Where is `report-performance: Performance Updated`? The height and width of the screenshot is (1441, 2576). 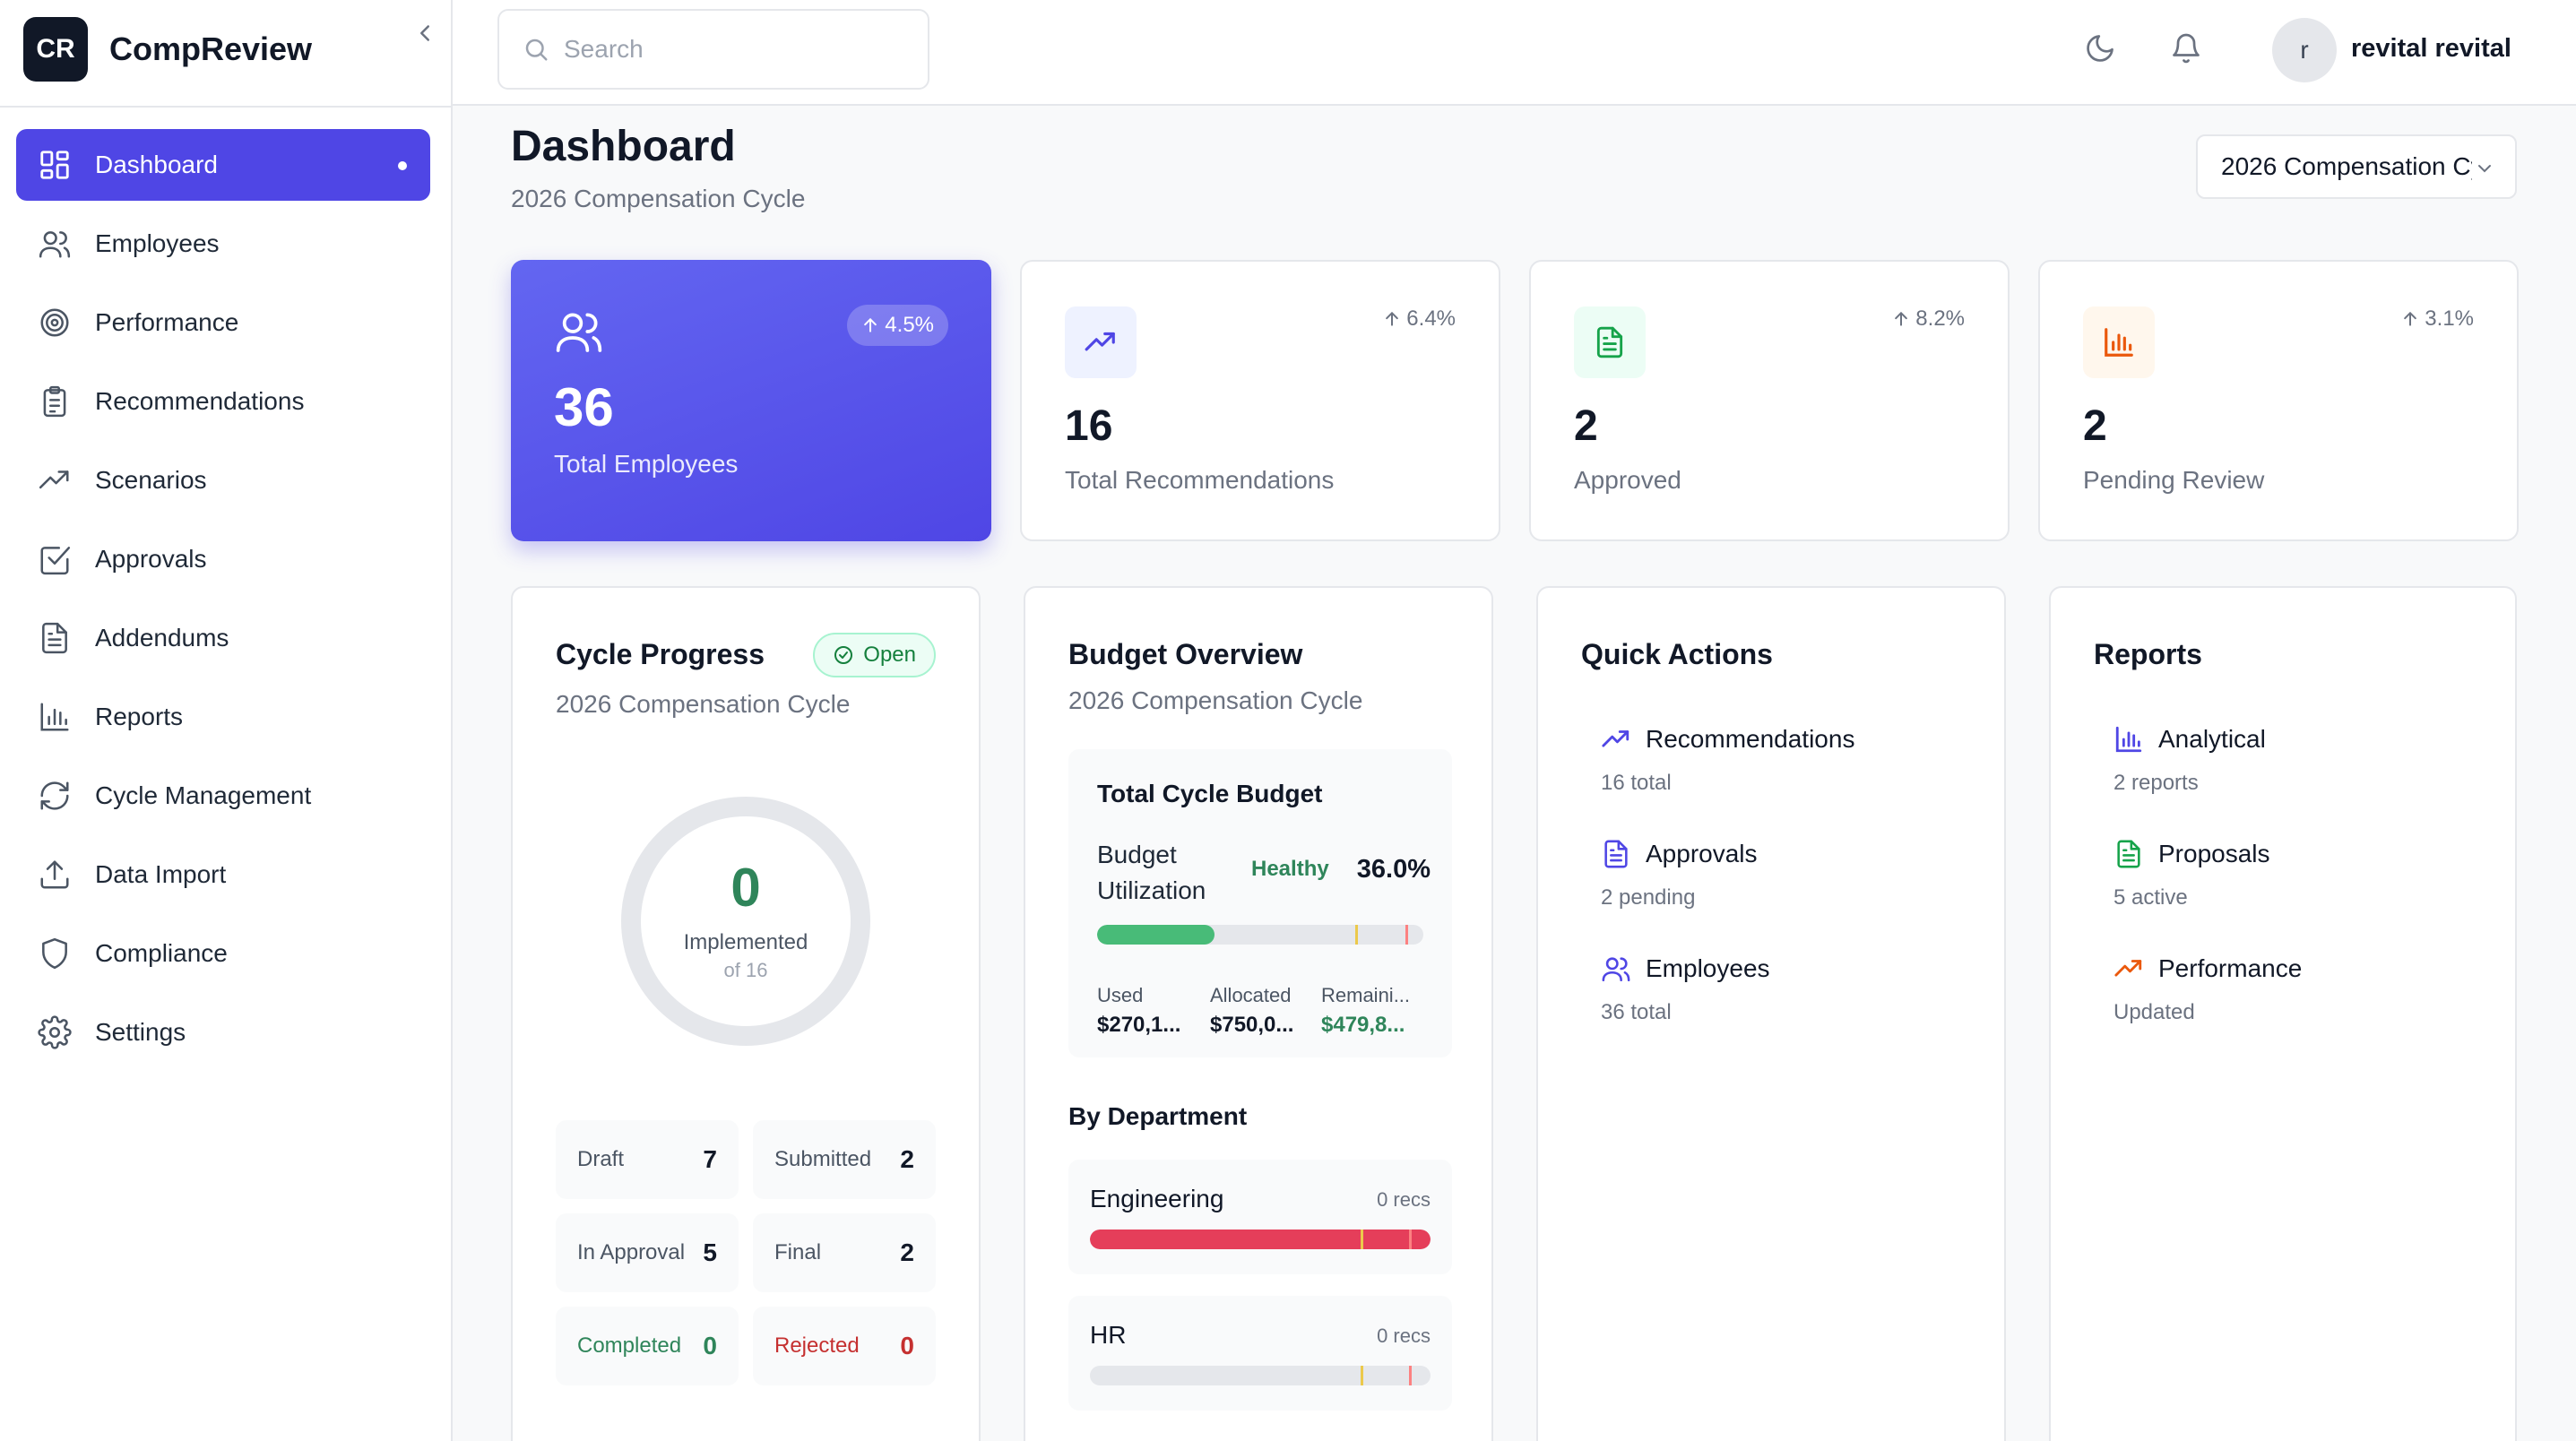
report-performance: Performance Updated is located at coordinates (2302, 989).